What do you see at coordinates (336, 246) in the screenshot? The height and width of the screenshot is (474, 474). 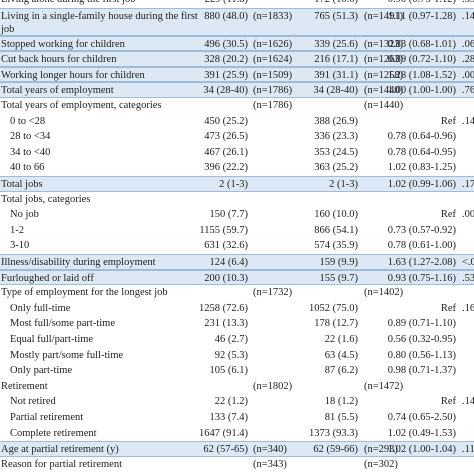 I see `cell: 574 (35.9)` at bounding box center [336, 246].